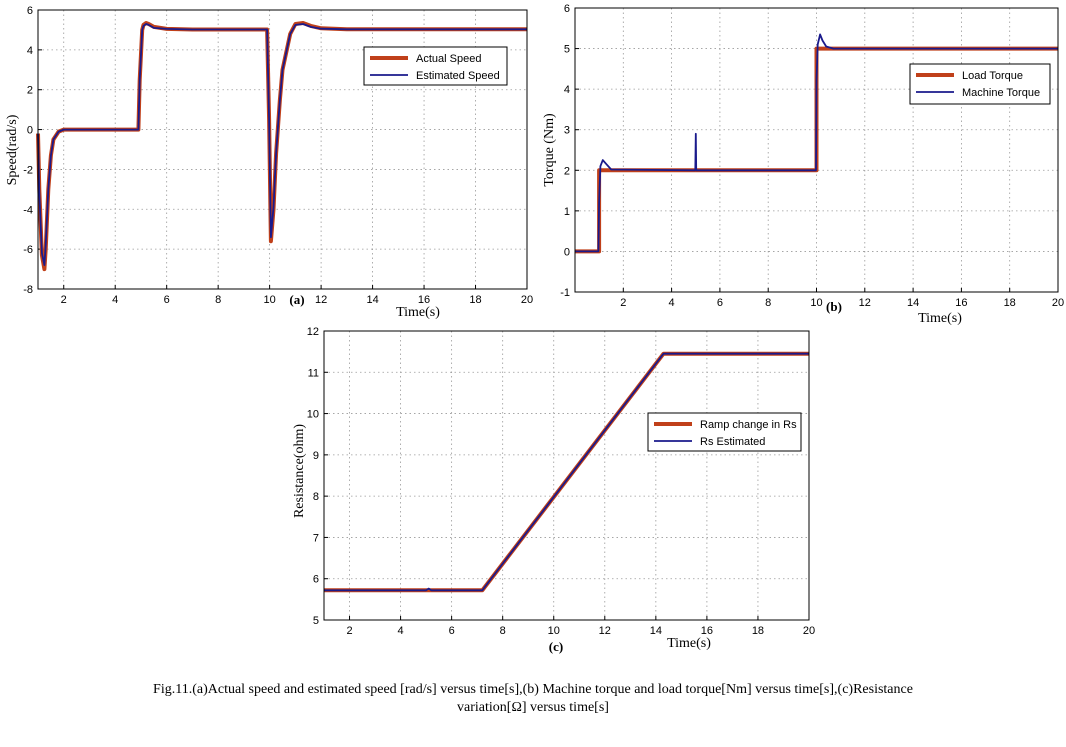 Image resolution: width=1066 pixels, height=747 pixels. What do you see at coordinates (549, 150) in the screenshot?
I see `y-axis-label: Torque (Nm)` at bounding box center [549, 150].